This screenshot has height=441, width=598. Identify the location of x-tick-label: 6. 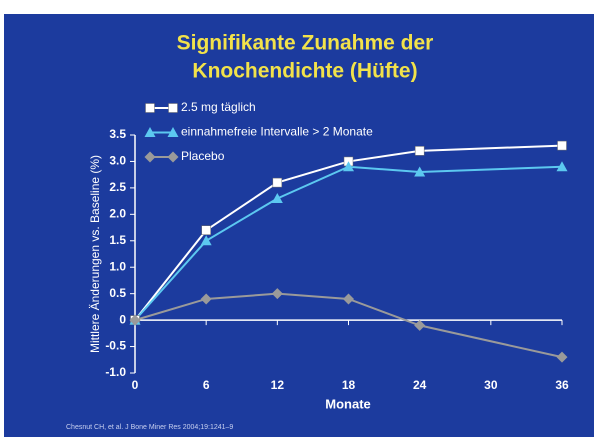
(206, 385).